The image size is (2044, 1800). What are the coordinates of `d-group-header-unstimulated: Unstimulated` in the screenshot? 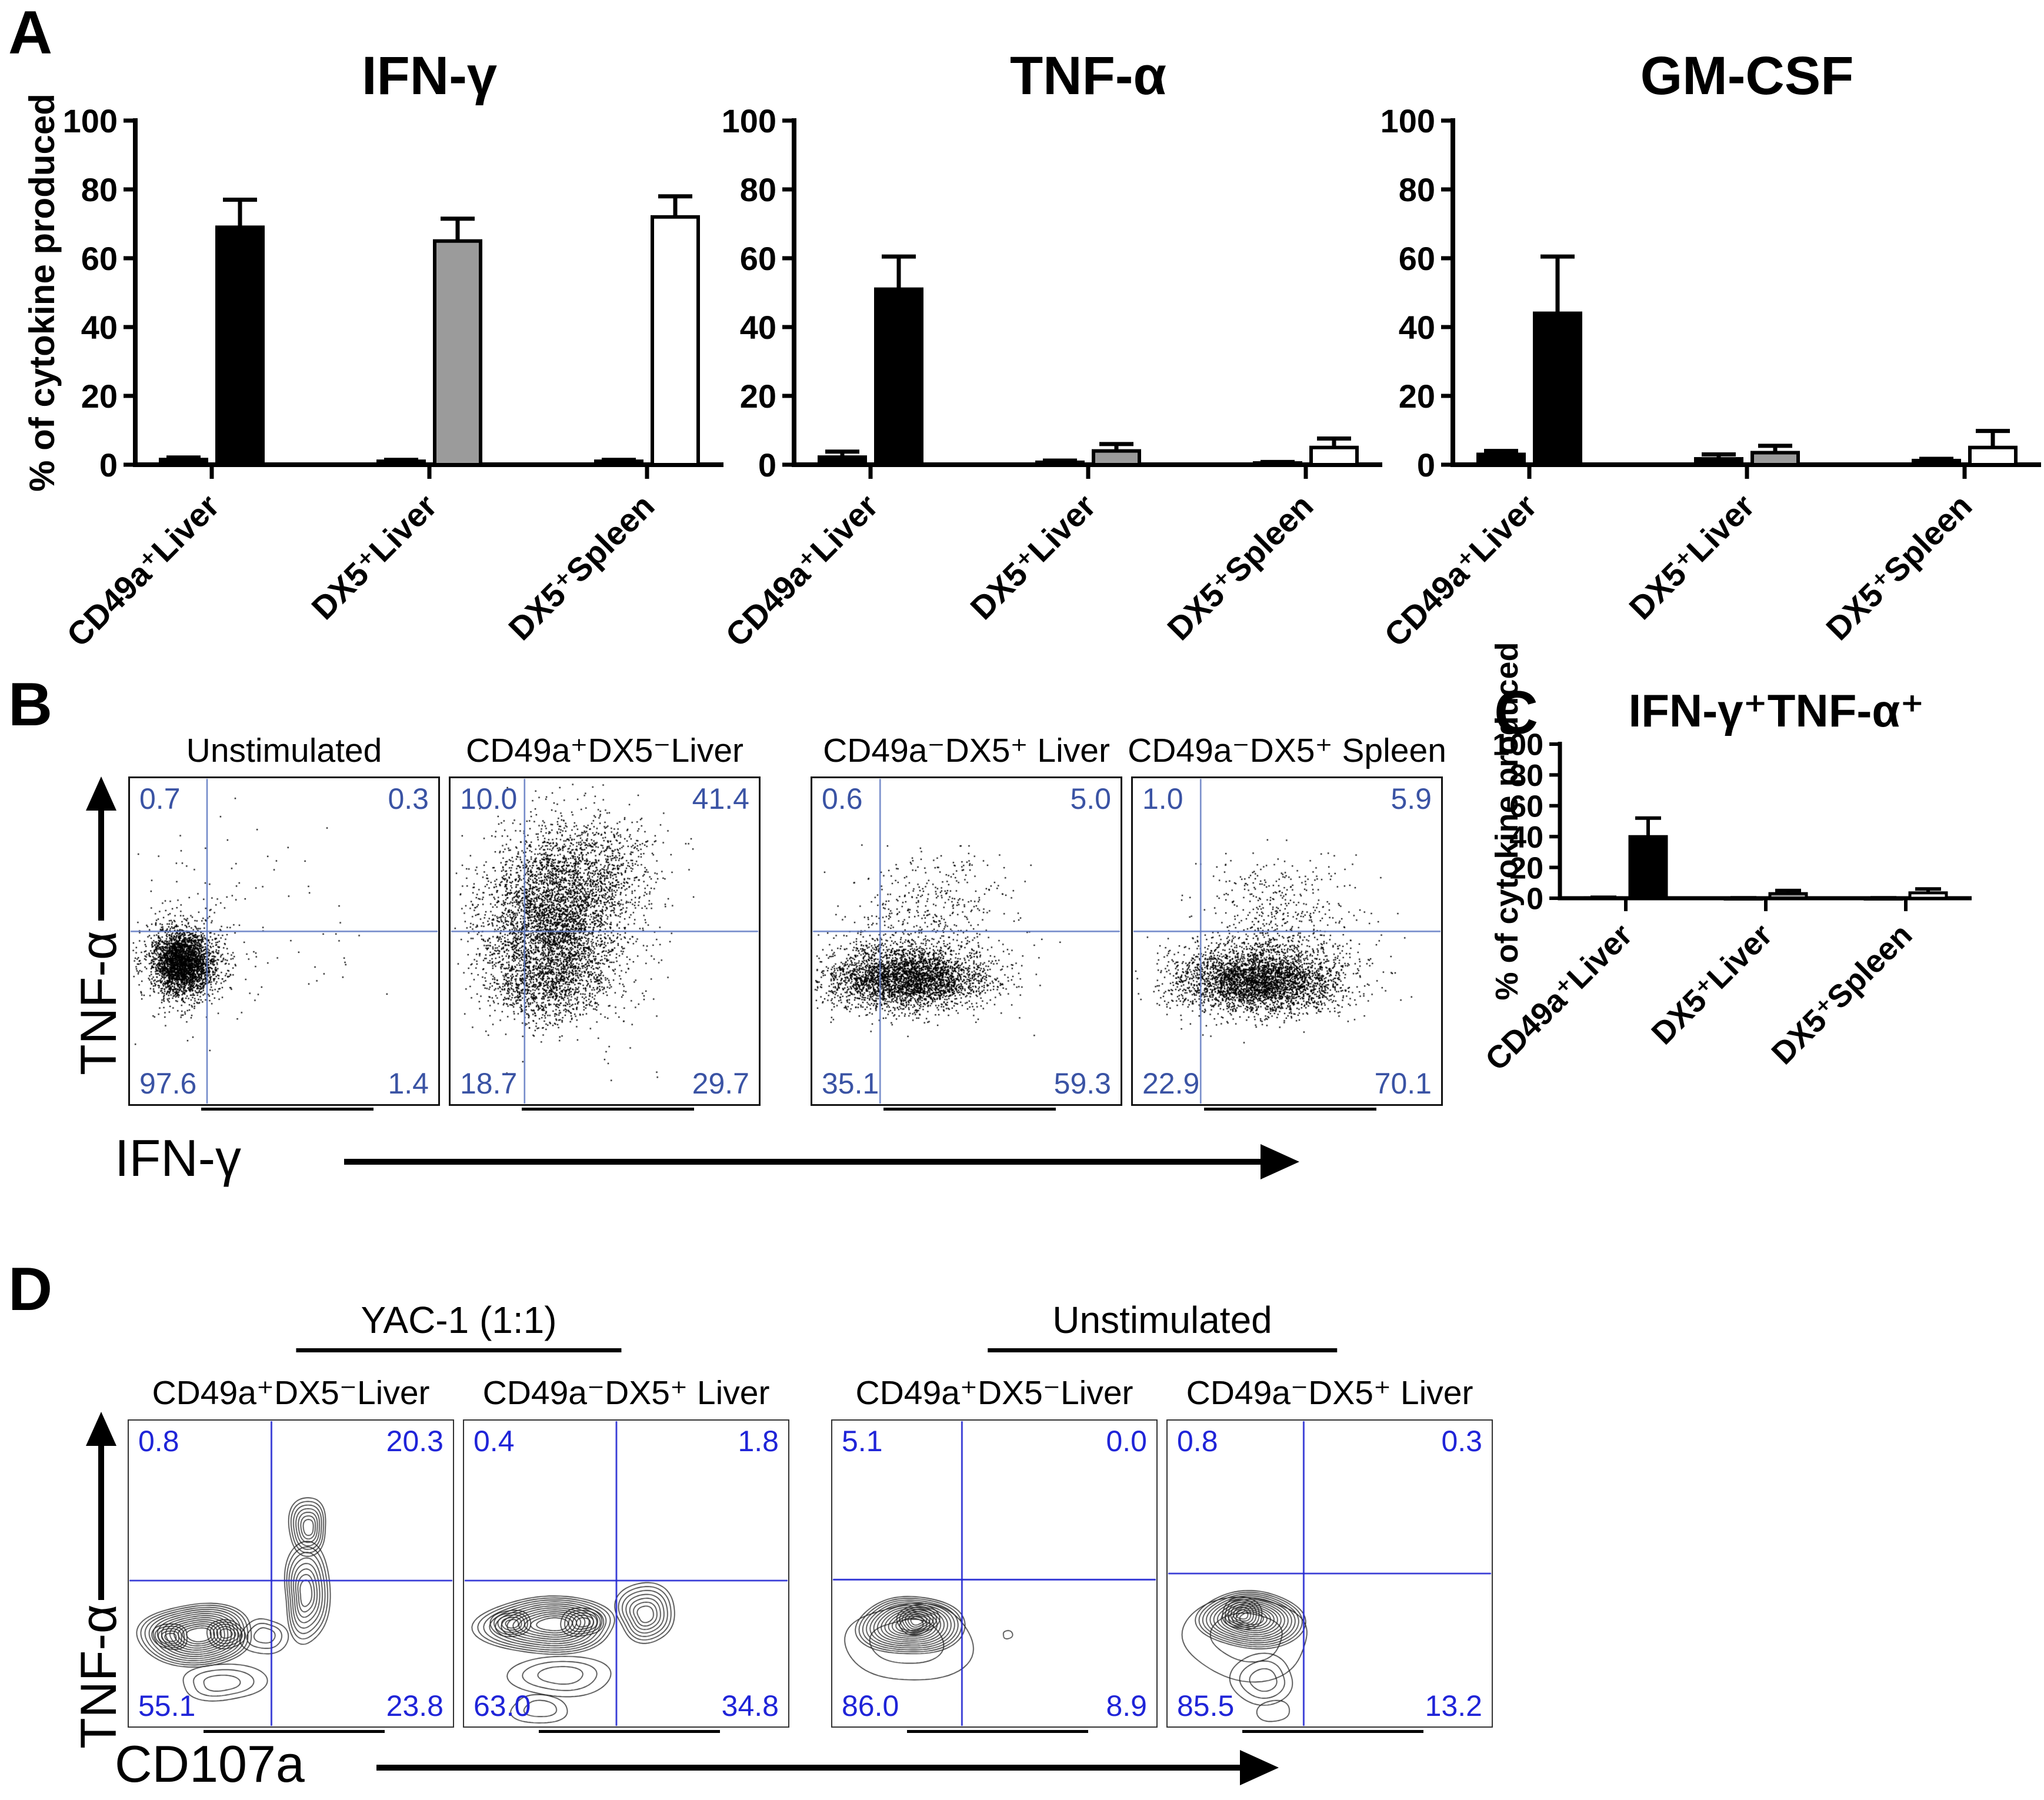 It's located at (1162, 1325).